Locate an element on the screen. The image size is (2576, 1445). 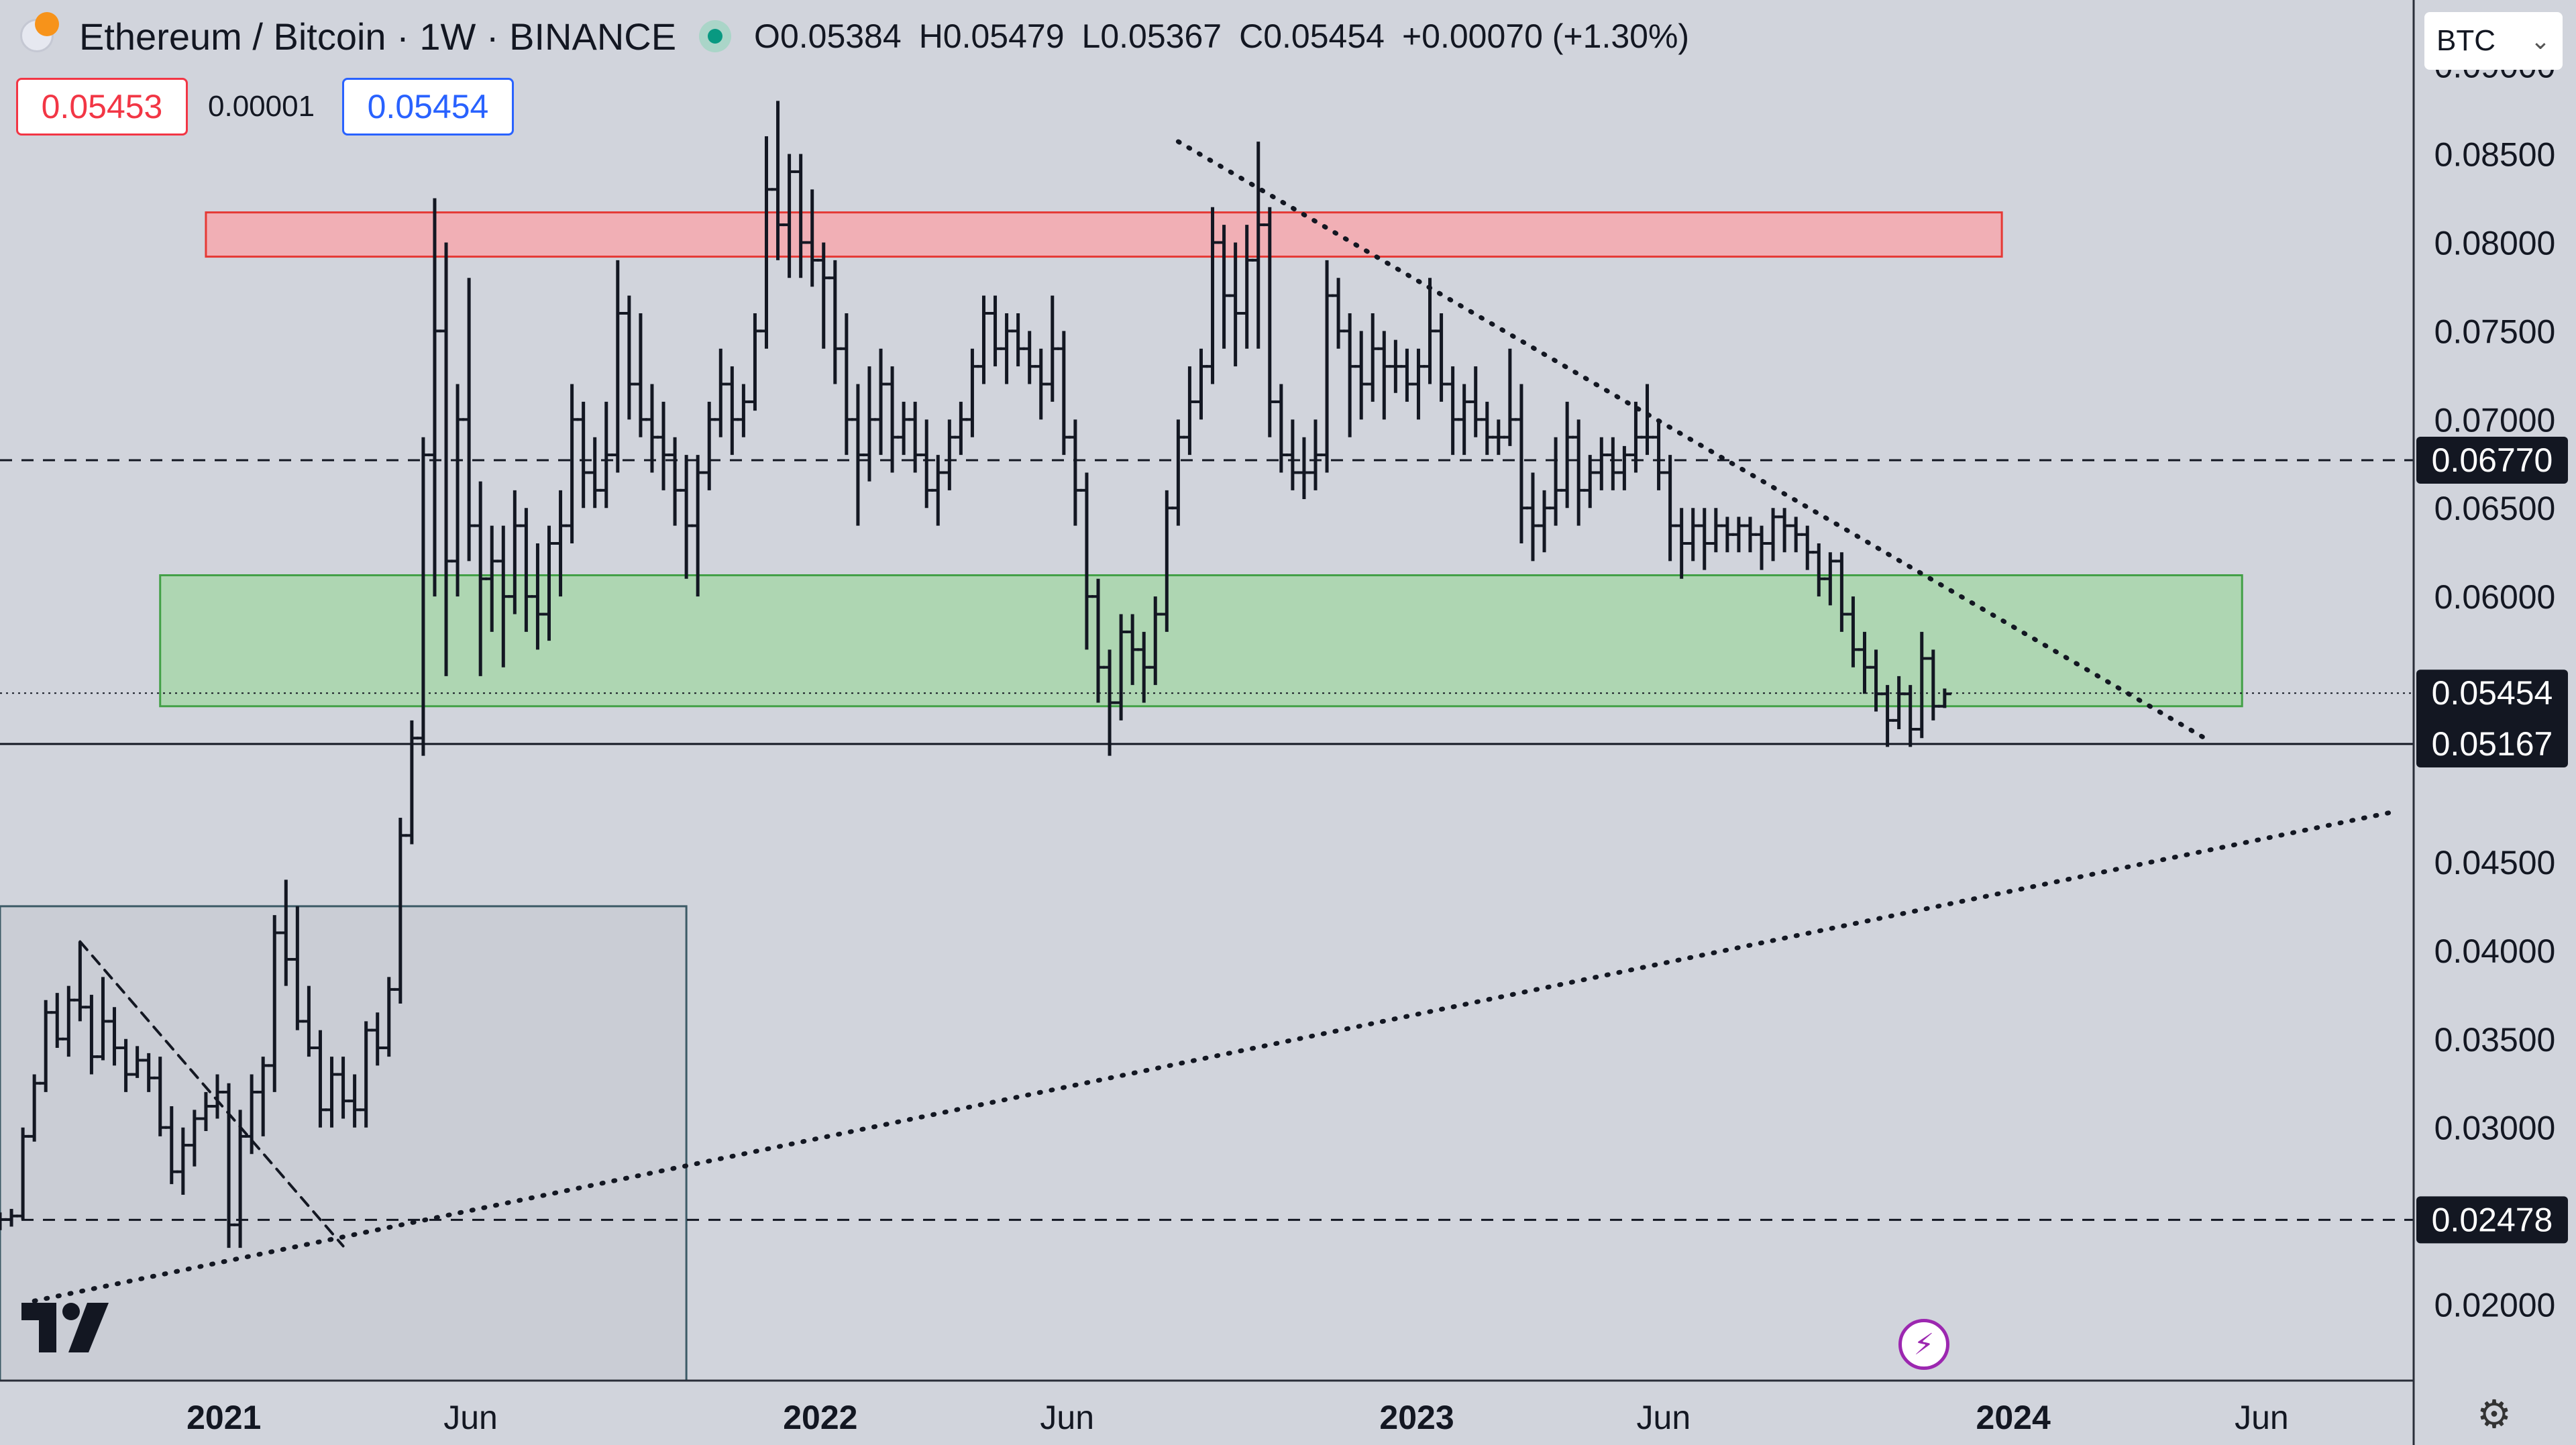
range-box is located at coordinates (344, 1143).